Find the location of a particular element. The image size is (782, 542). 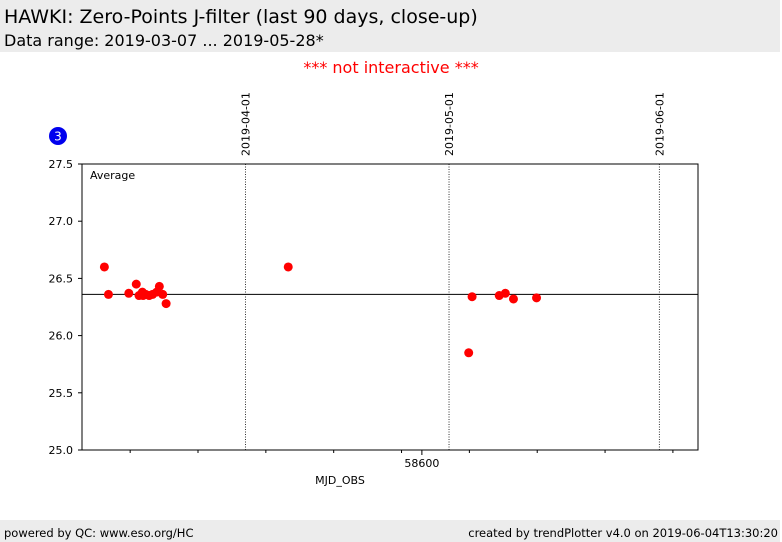

y-tick-label: 25.0 is located at coordinates (61, 450).